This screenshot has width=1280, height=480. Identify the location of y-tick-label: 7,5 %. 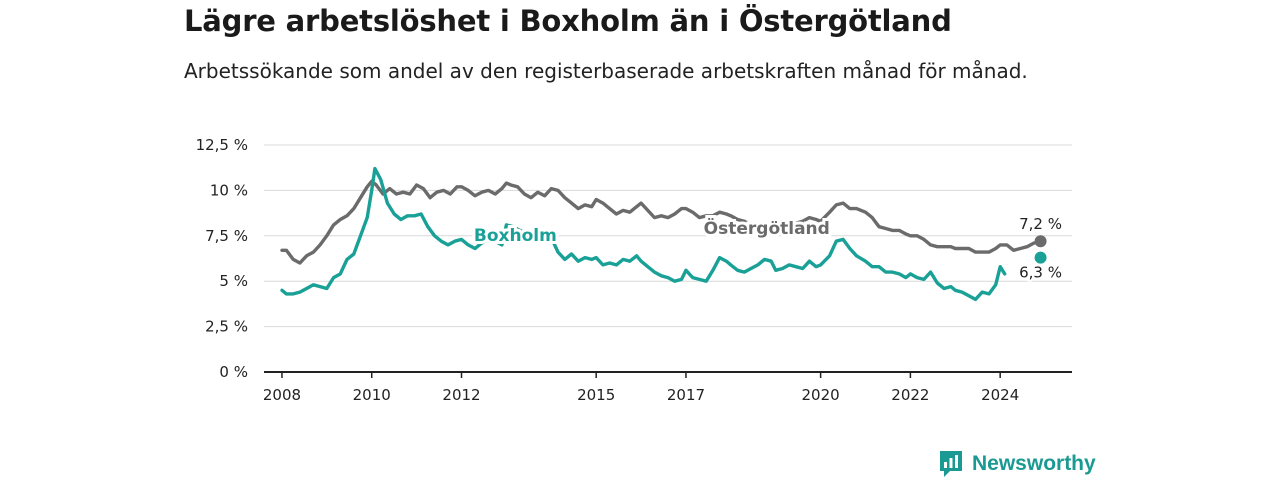
(226, 236).